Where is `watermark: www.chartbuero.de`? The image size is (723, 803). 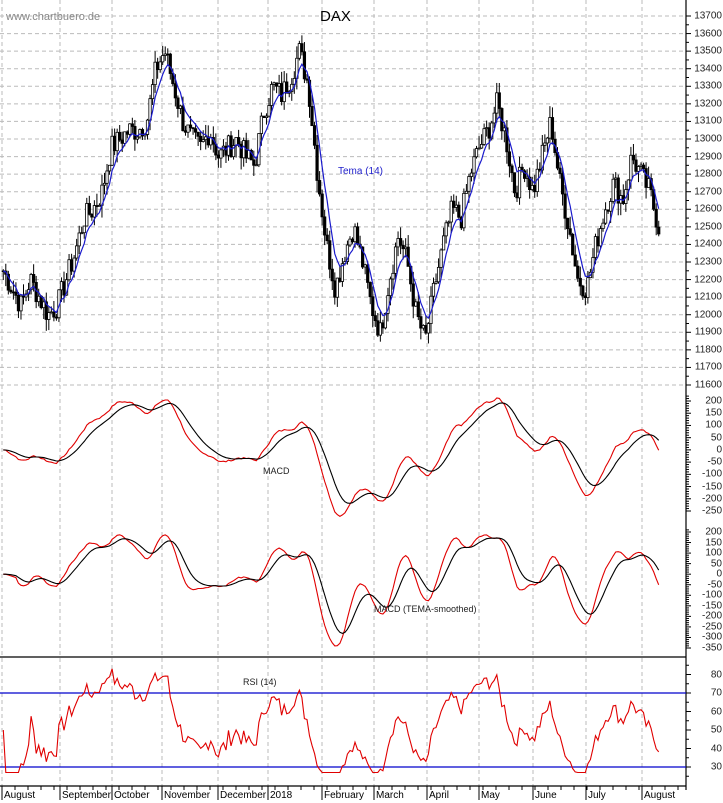 watermark: www.chartbuero.de is located at coordinates (53, 17).